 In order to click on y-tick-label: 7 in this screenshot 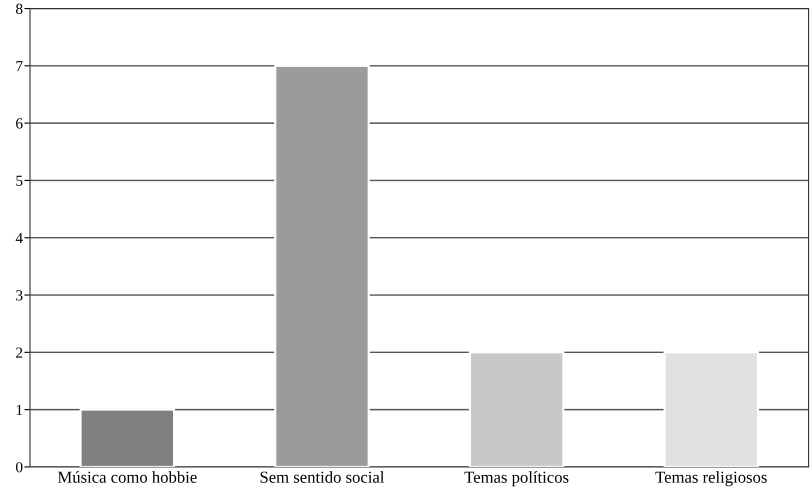, I will do `click(19, 66)`.